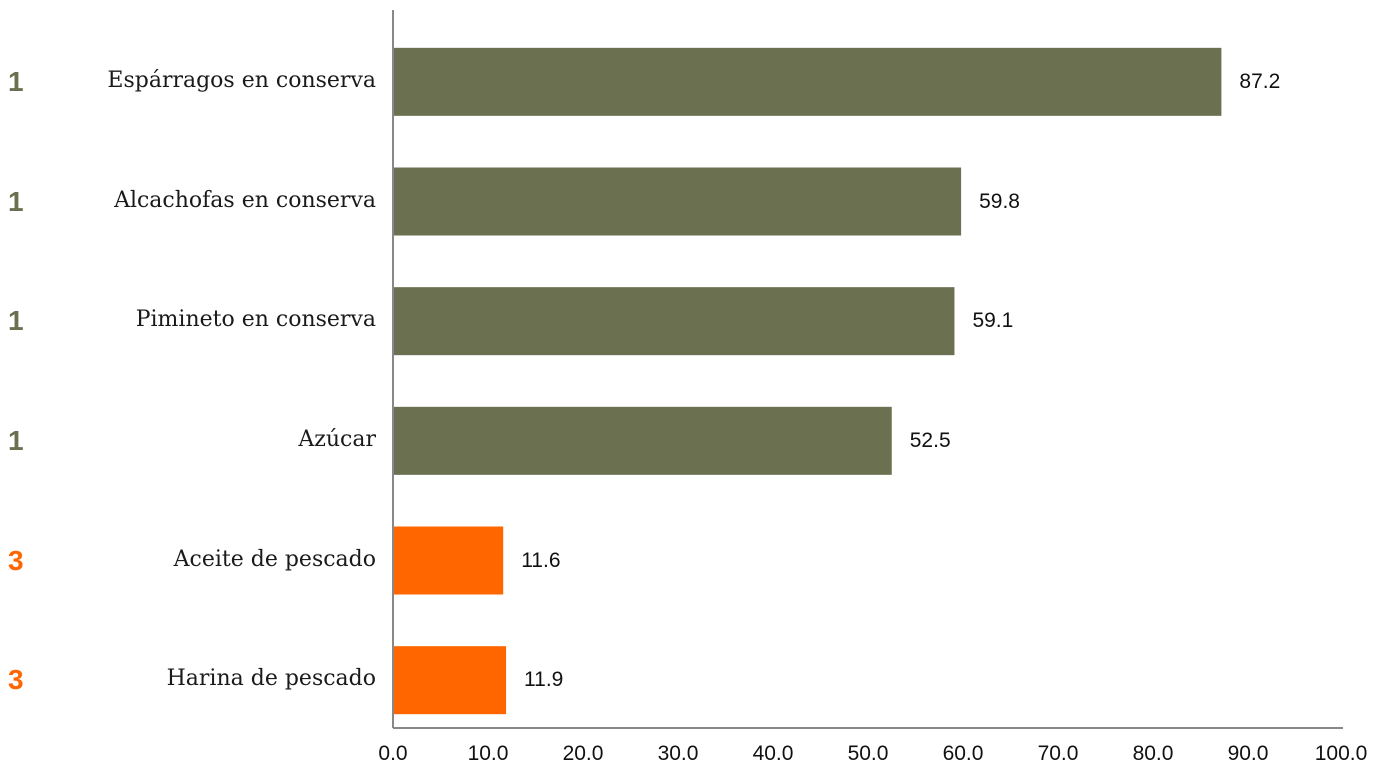 The width and height of the screenshot is (1379, 777). I want to click on x-tick-label: 20.0, so click(583, 753).